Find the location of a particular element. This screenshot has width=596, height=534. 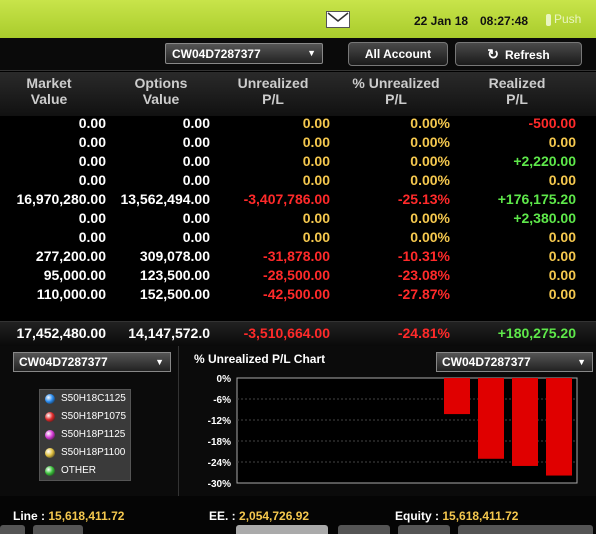

legend-item: OTHER is located at coordinates (85, 471).